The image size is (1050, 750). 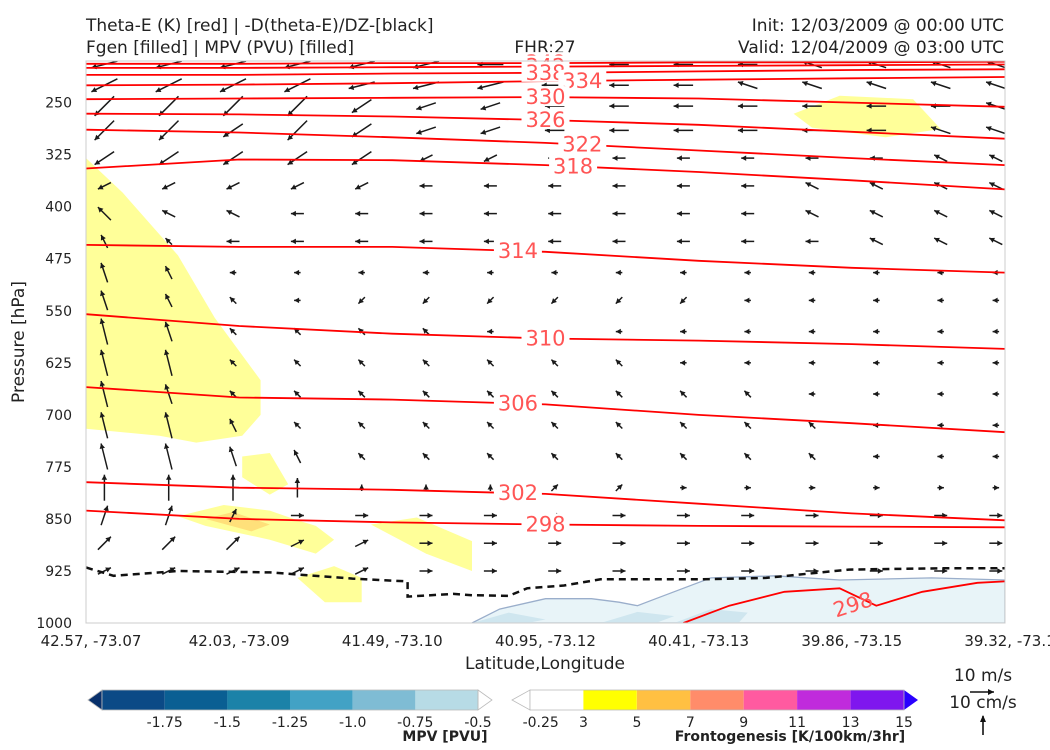 What do you see at coordinates (58, 208) in the screenshot?
I see `y-tick-label: 400` at bounding box center [58, 208].